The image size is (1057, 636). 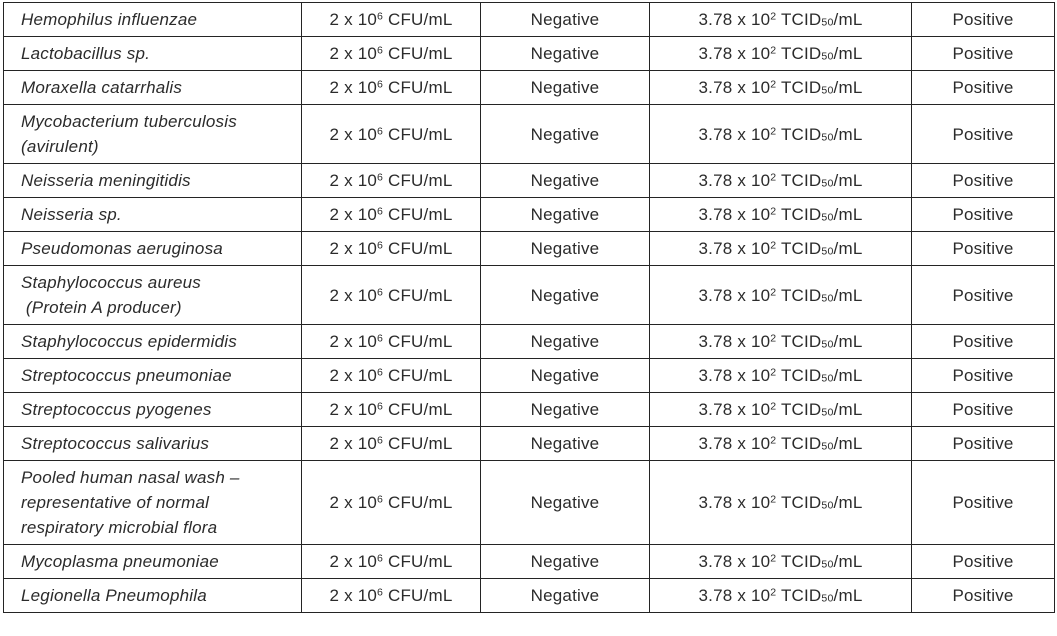 I want to click on organism-cell: Pseudomonas aeruginosa, so click(x=152, y=248).